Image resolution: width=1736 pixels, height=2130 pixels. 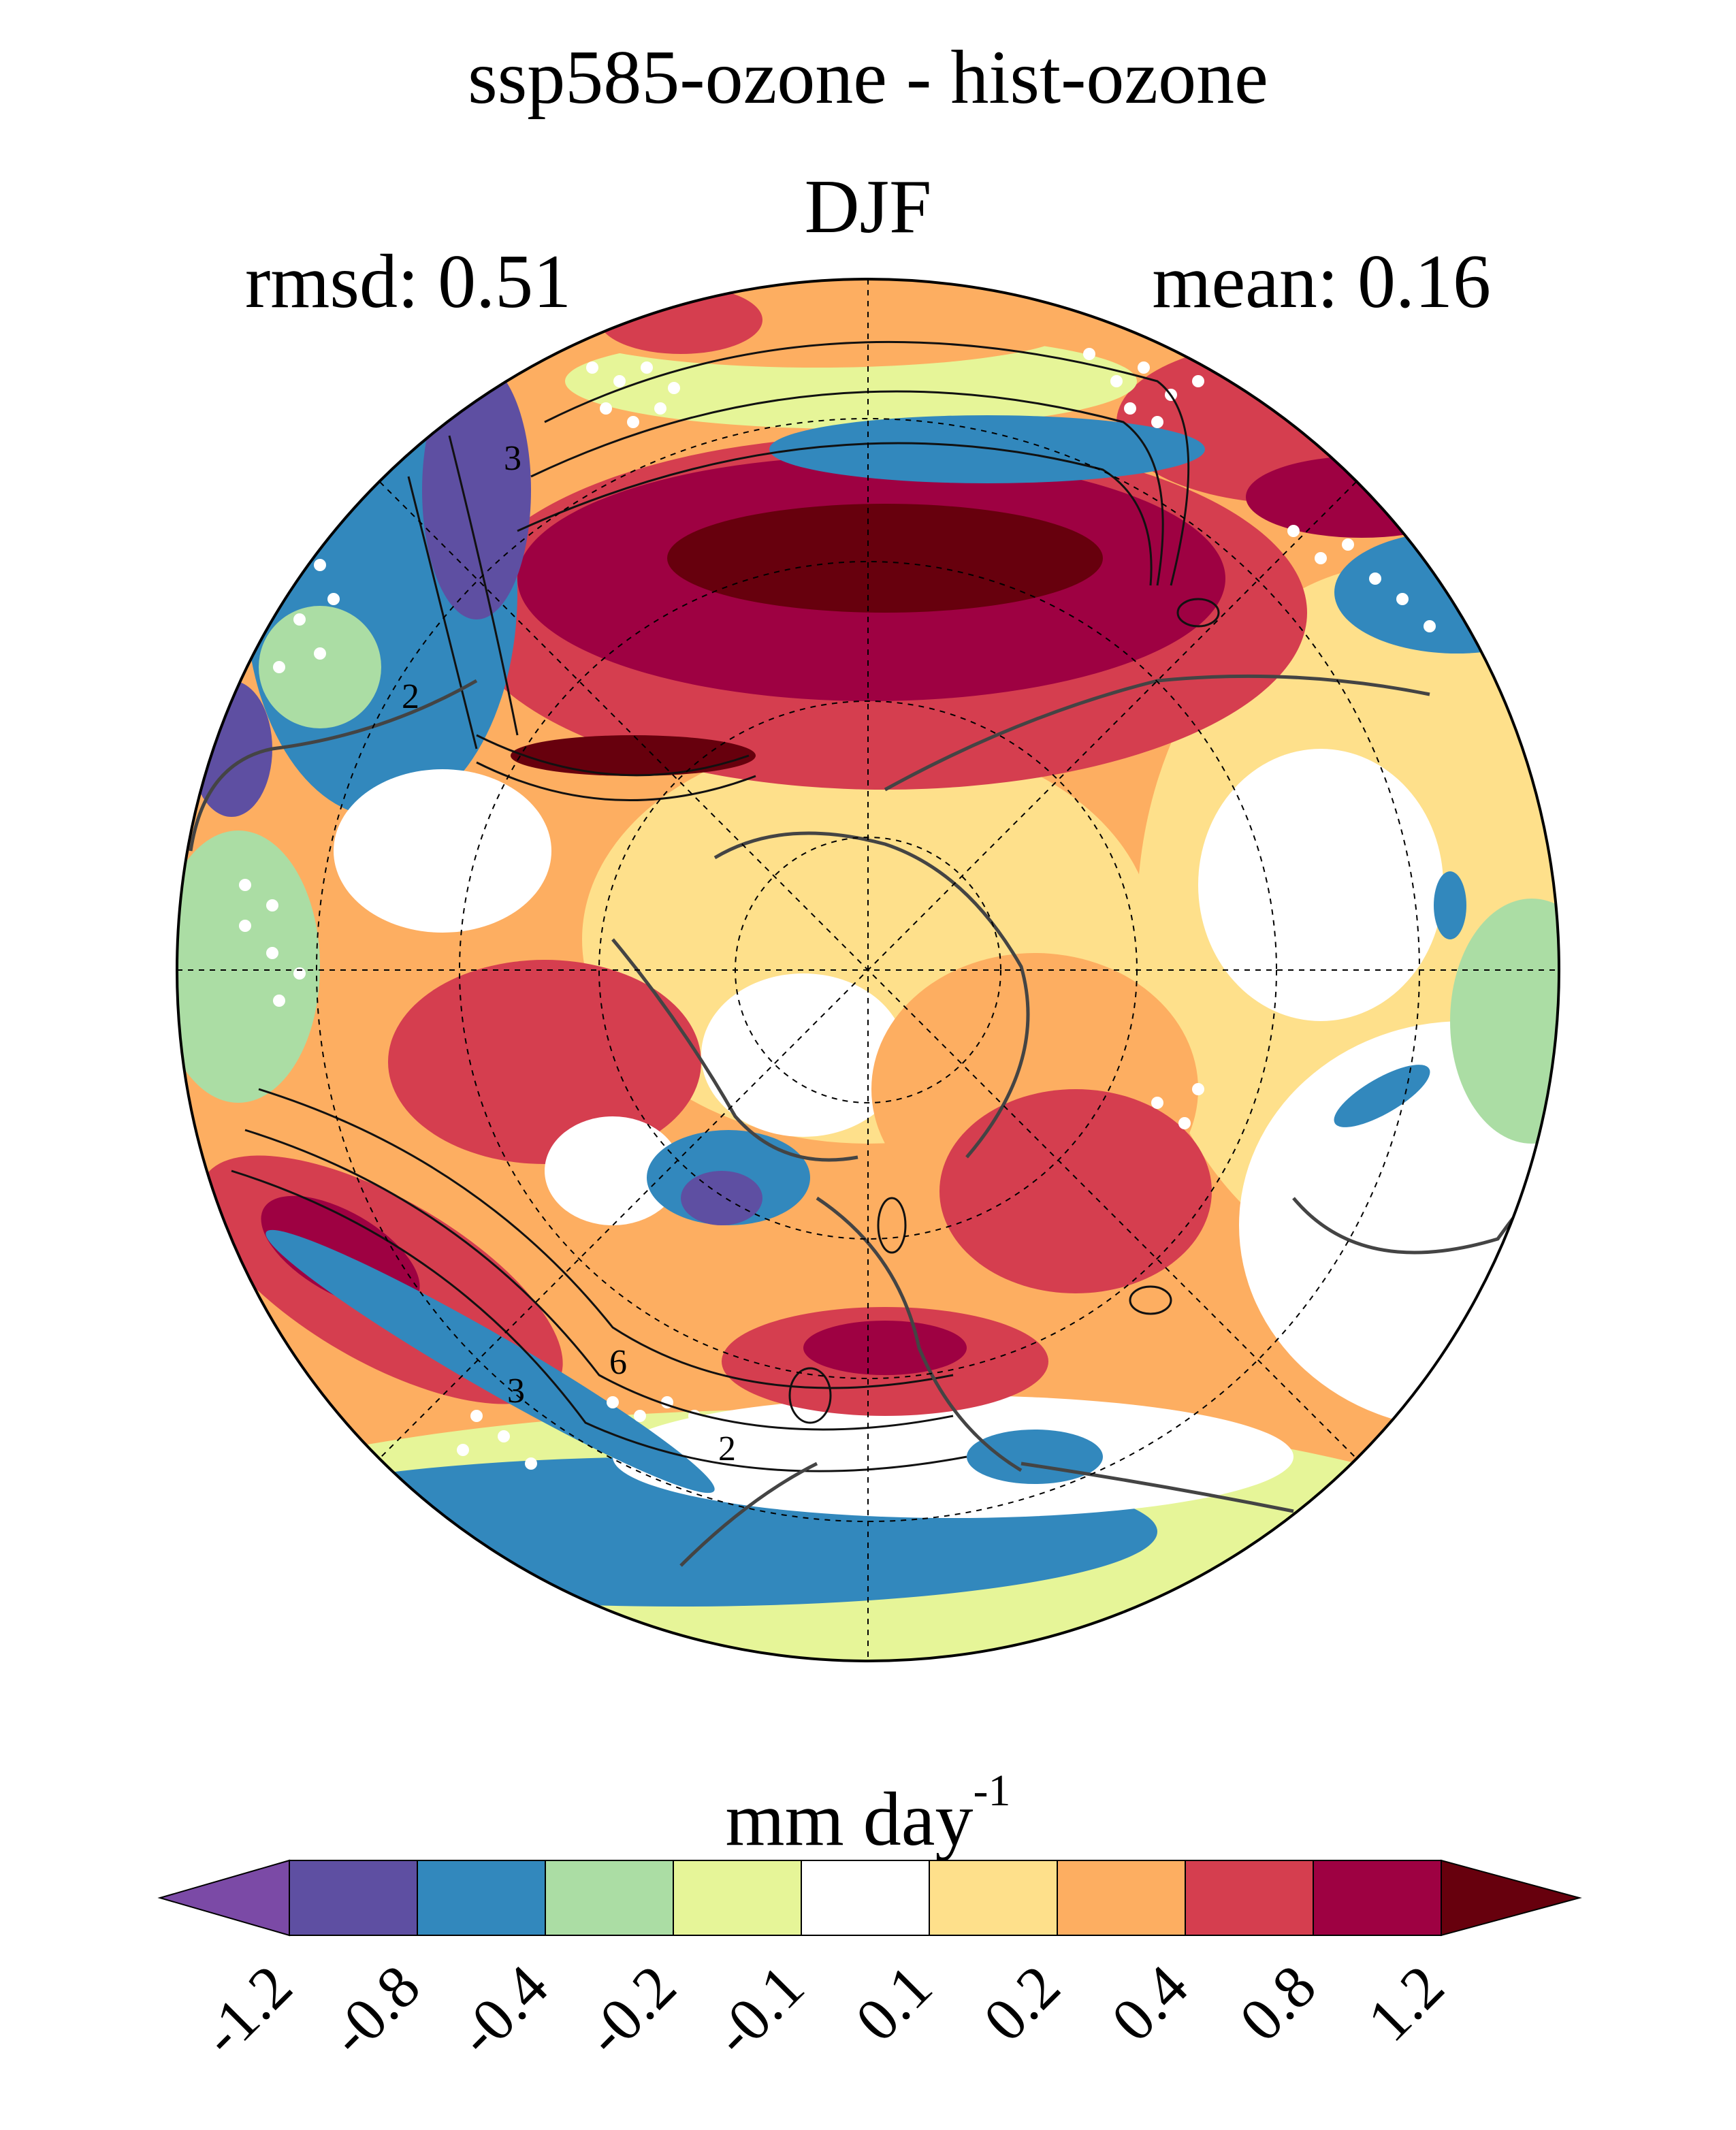 What do you see at coordinates (247, 2010) in the screenshot?
I see `colorbar-tick-label: -1.2` at bounding box center [247, 2010].